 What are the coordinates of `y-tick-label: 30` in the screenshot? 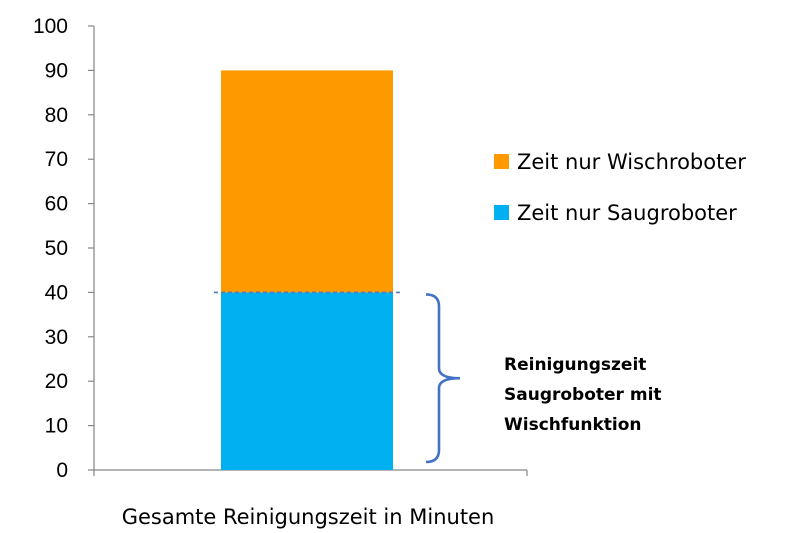 It's located at (56, 337).